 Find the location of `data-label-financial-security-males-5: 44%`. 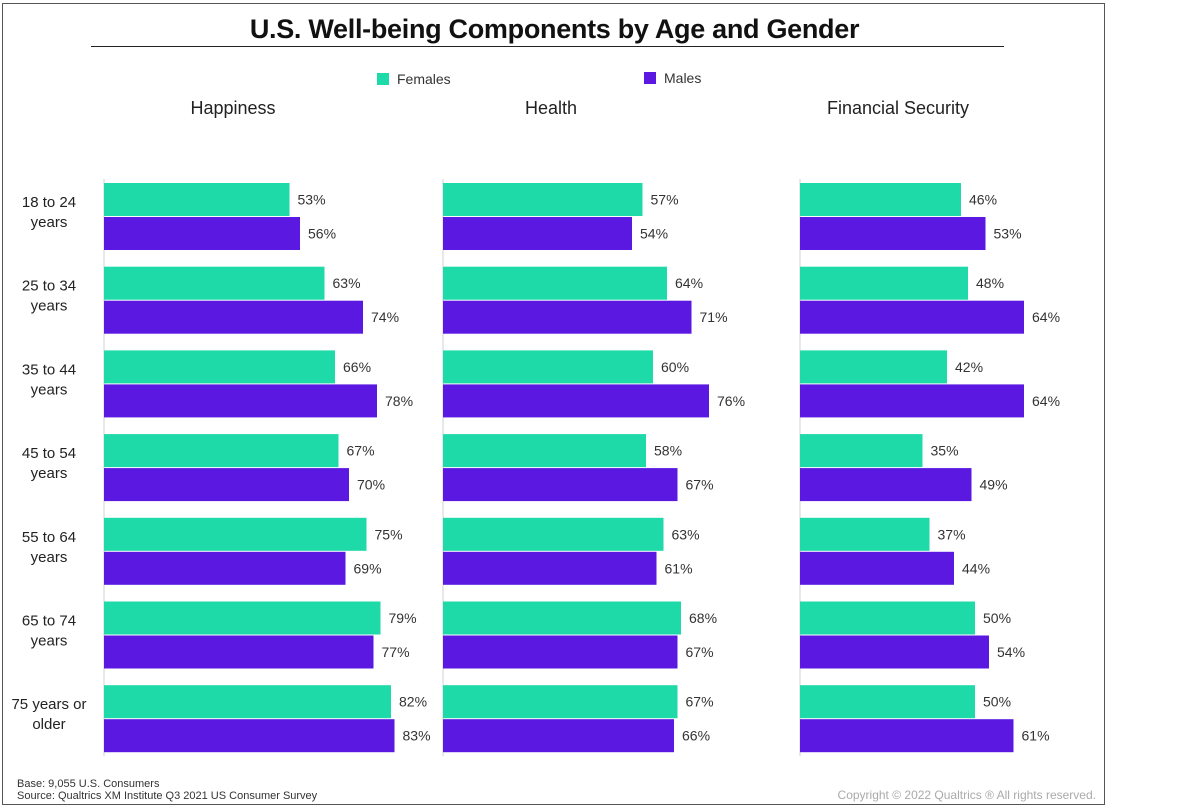

data-label-financial-security-males-5: 44% is located at coordinates (976, 568).